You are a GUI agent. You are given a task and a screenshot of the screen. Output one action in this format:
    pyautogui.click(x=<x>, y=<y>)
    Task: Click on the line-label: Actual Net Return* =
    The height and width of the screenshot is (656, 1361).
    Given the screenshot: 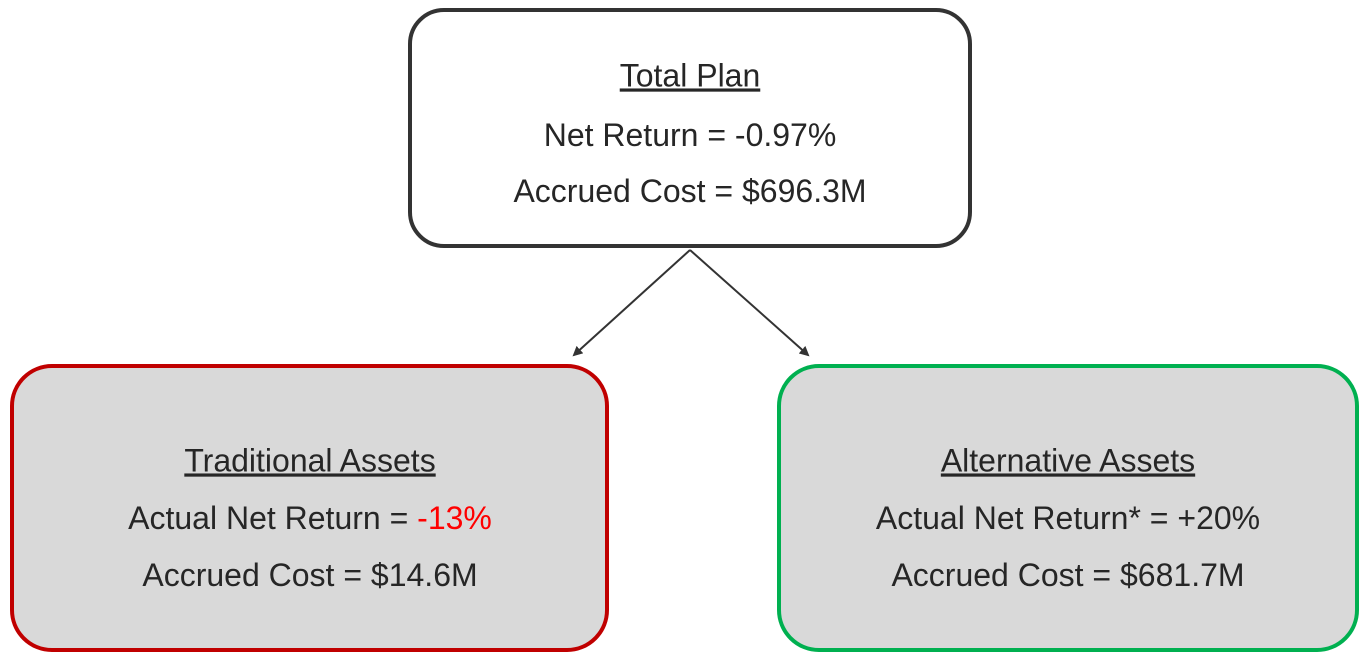 What is the action you would take?
    pyautogui.click(x=1026, y=518)
    